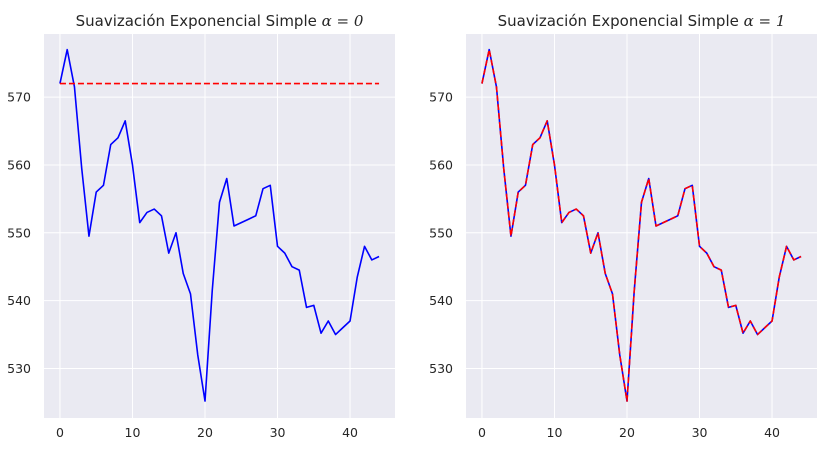 This screenshot has height=452, width=827. I want to click on chart-title: Suavización Exponencial Simple α = 1, so click(642, 21).